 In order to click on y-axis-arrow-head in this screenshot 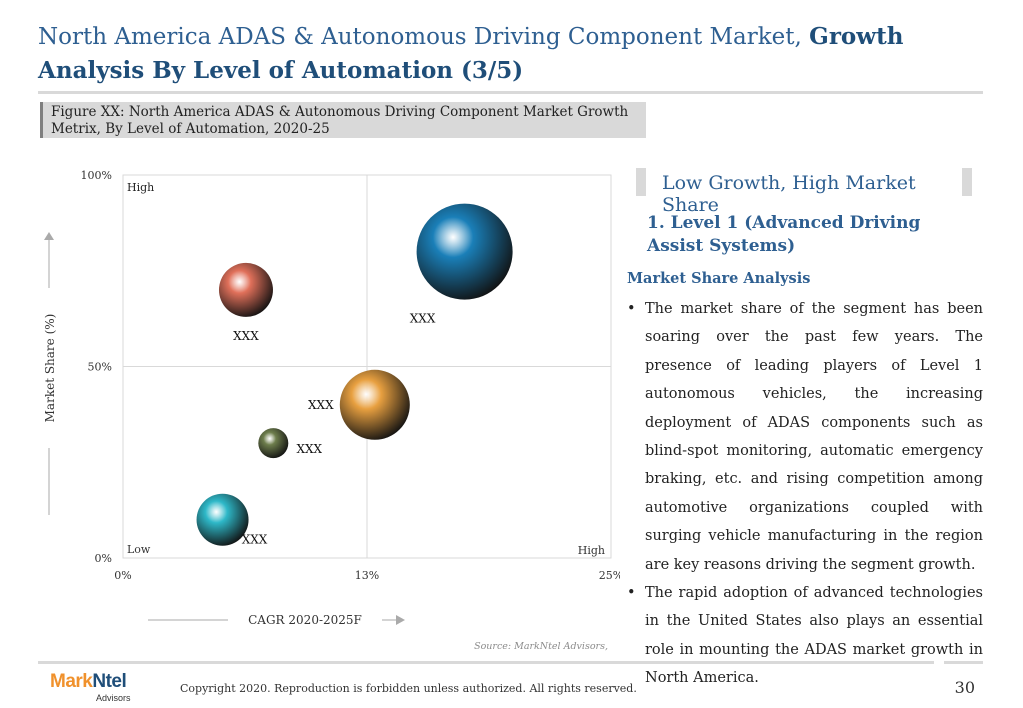, I will do `click(49, 236)`.